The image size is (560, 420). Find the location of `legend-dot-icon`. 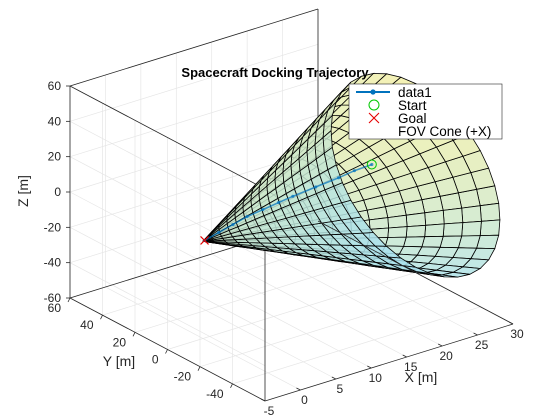

legend-dot-icon is located at coordinates (372, 91).